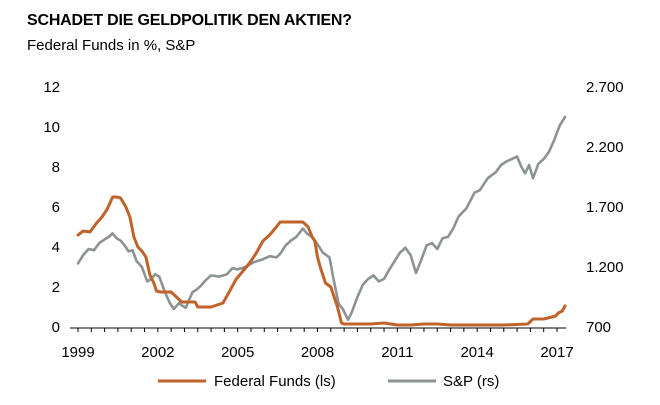  Describe the element at coordinates (605, 207) in the screenshot. I see `y-right-tick-label: 1.700` at that location.